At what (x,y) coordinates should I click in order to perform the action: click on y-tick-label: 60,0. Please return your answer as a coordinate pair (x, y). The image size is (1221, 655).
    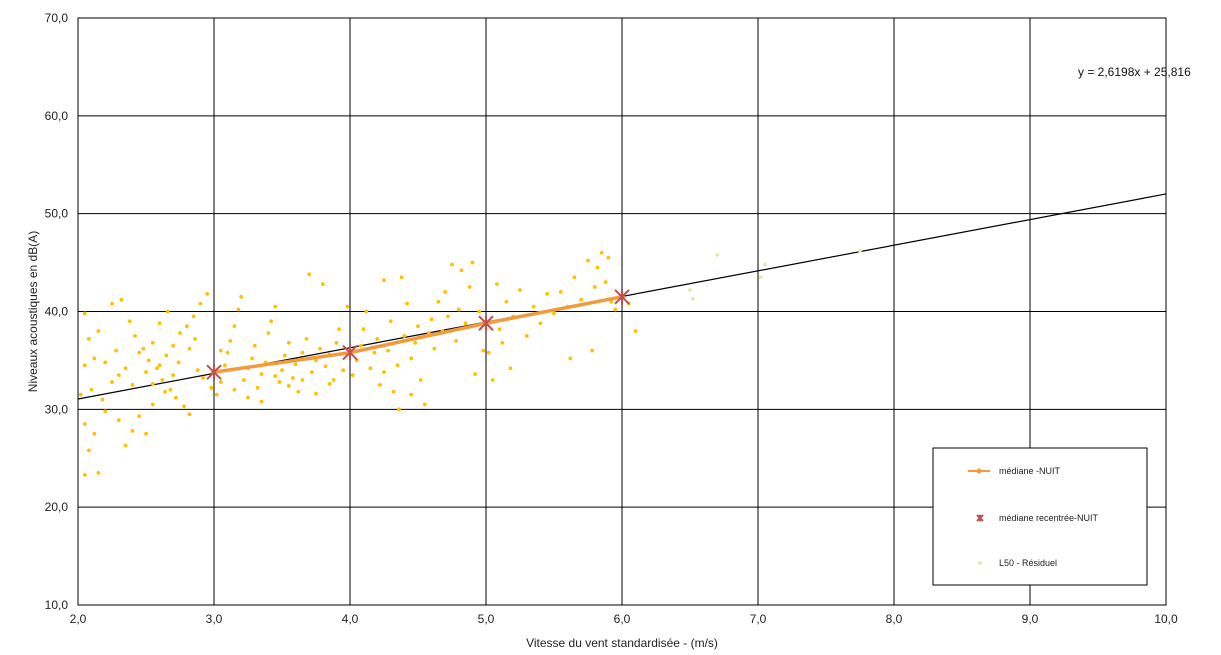
    Looking at the image, I should click on (57, 116).